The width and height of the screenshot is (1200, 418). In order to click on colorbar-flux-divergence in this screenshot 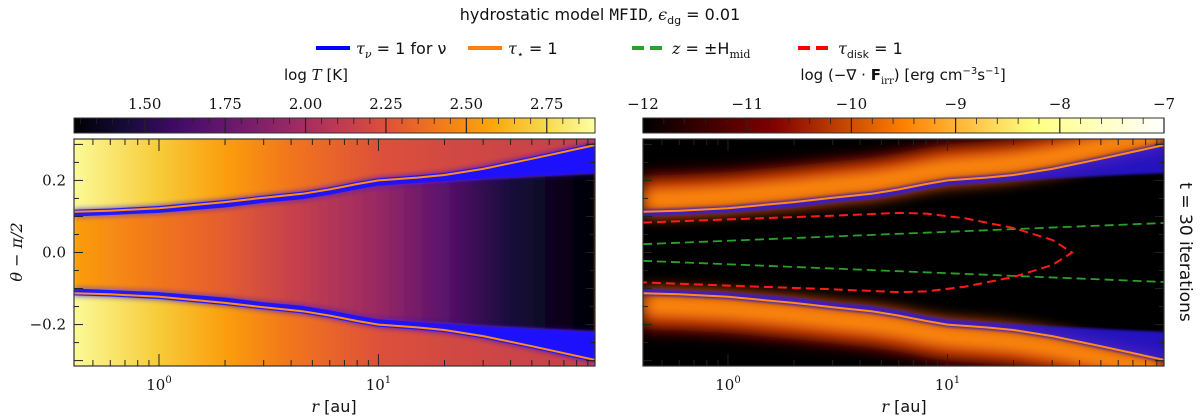, I will do `click(903, 125)`.